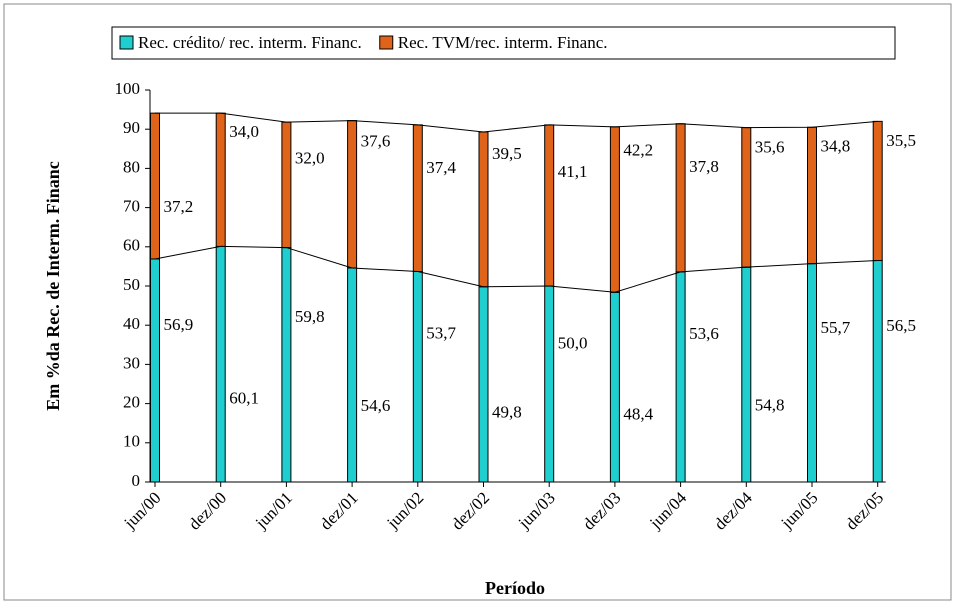  What do you see at coordinates (704, 166) in the screenshot?
I see `value-label: 37,8` at bounding box center [704, 166].